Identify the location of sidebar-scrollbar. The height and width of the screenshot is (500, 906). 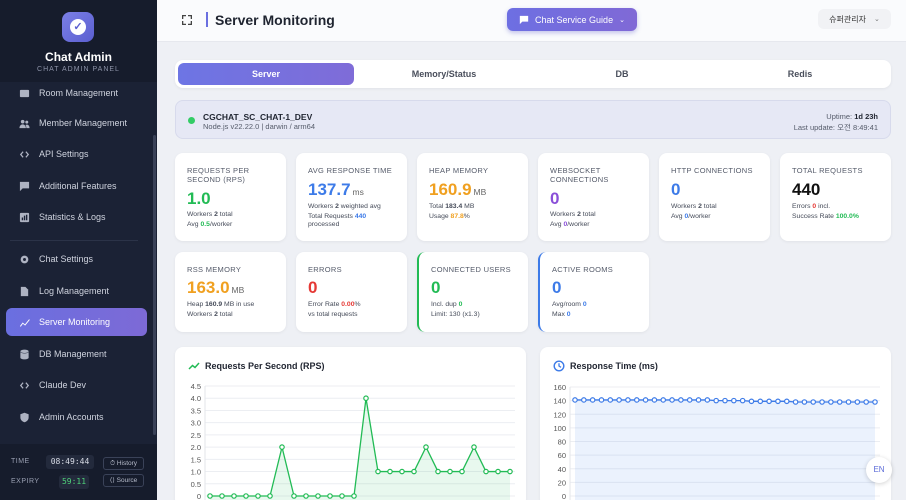
(154, 285).